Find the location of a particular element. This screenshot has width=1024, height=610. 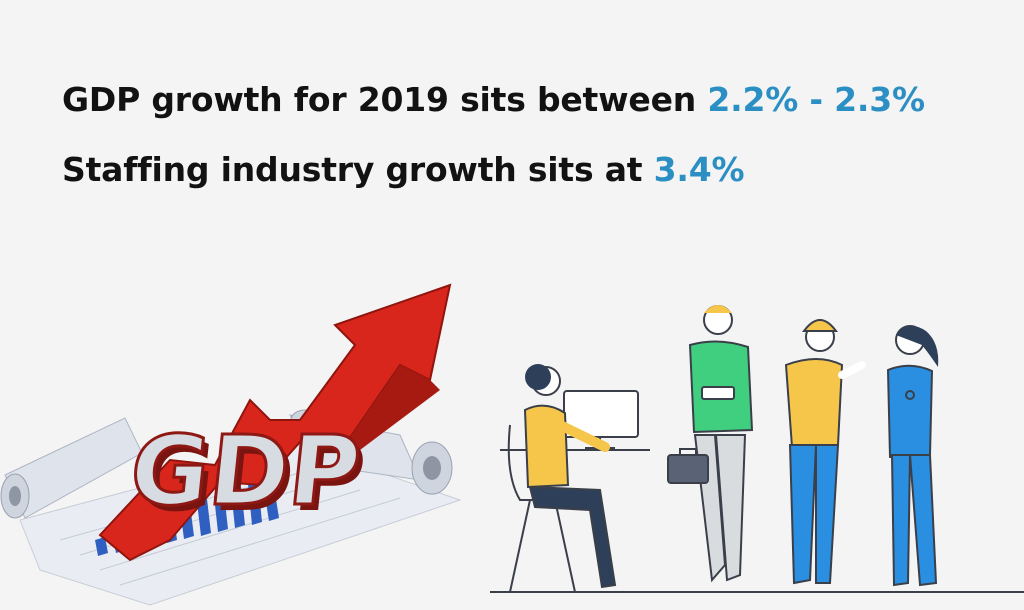

left-paper-roll is located at coordinates (71, 468).